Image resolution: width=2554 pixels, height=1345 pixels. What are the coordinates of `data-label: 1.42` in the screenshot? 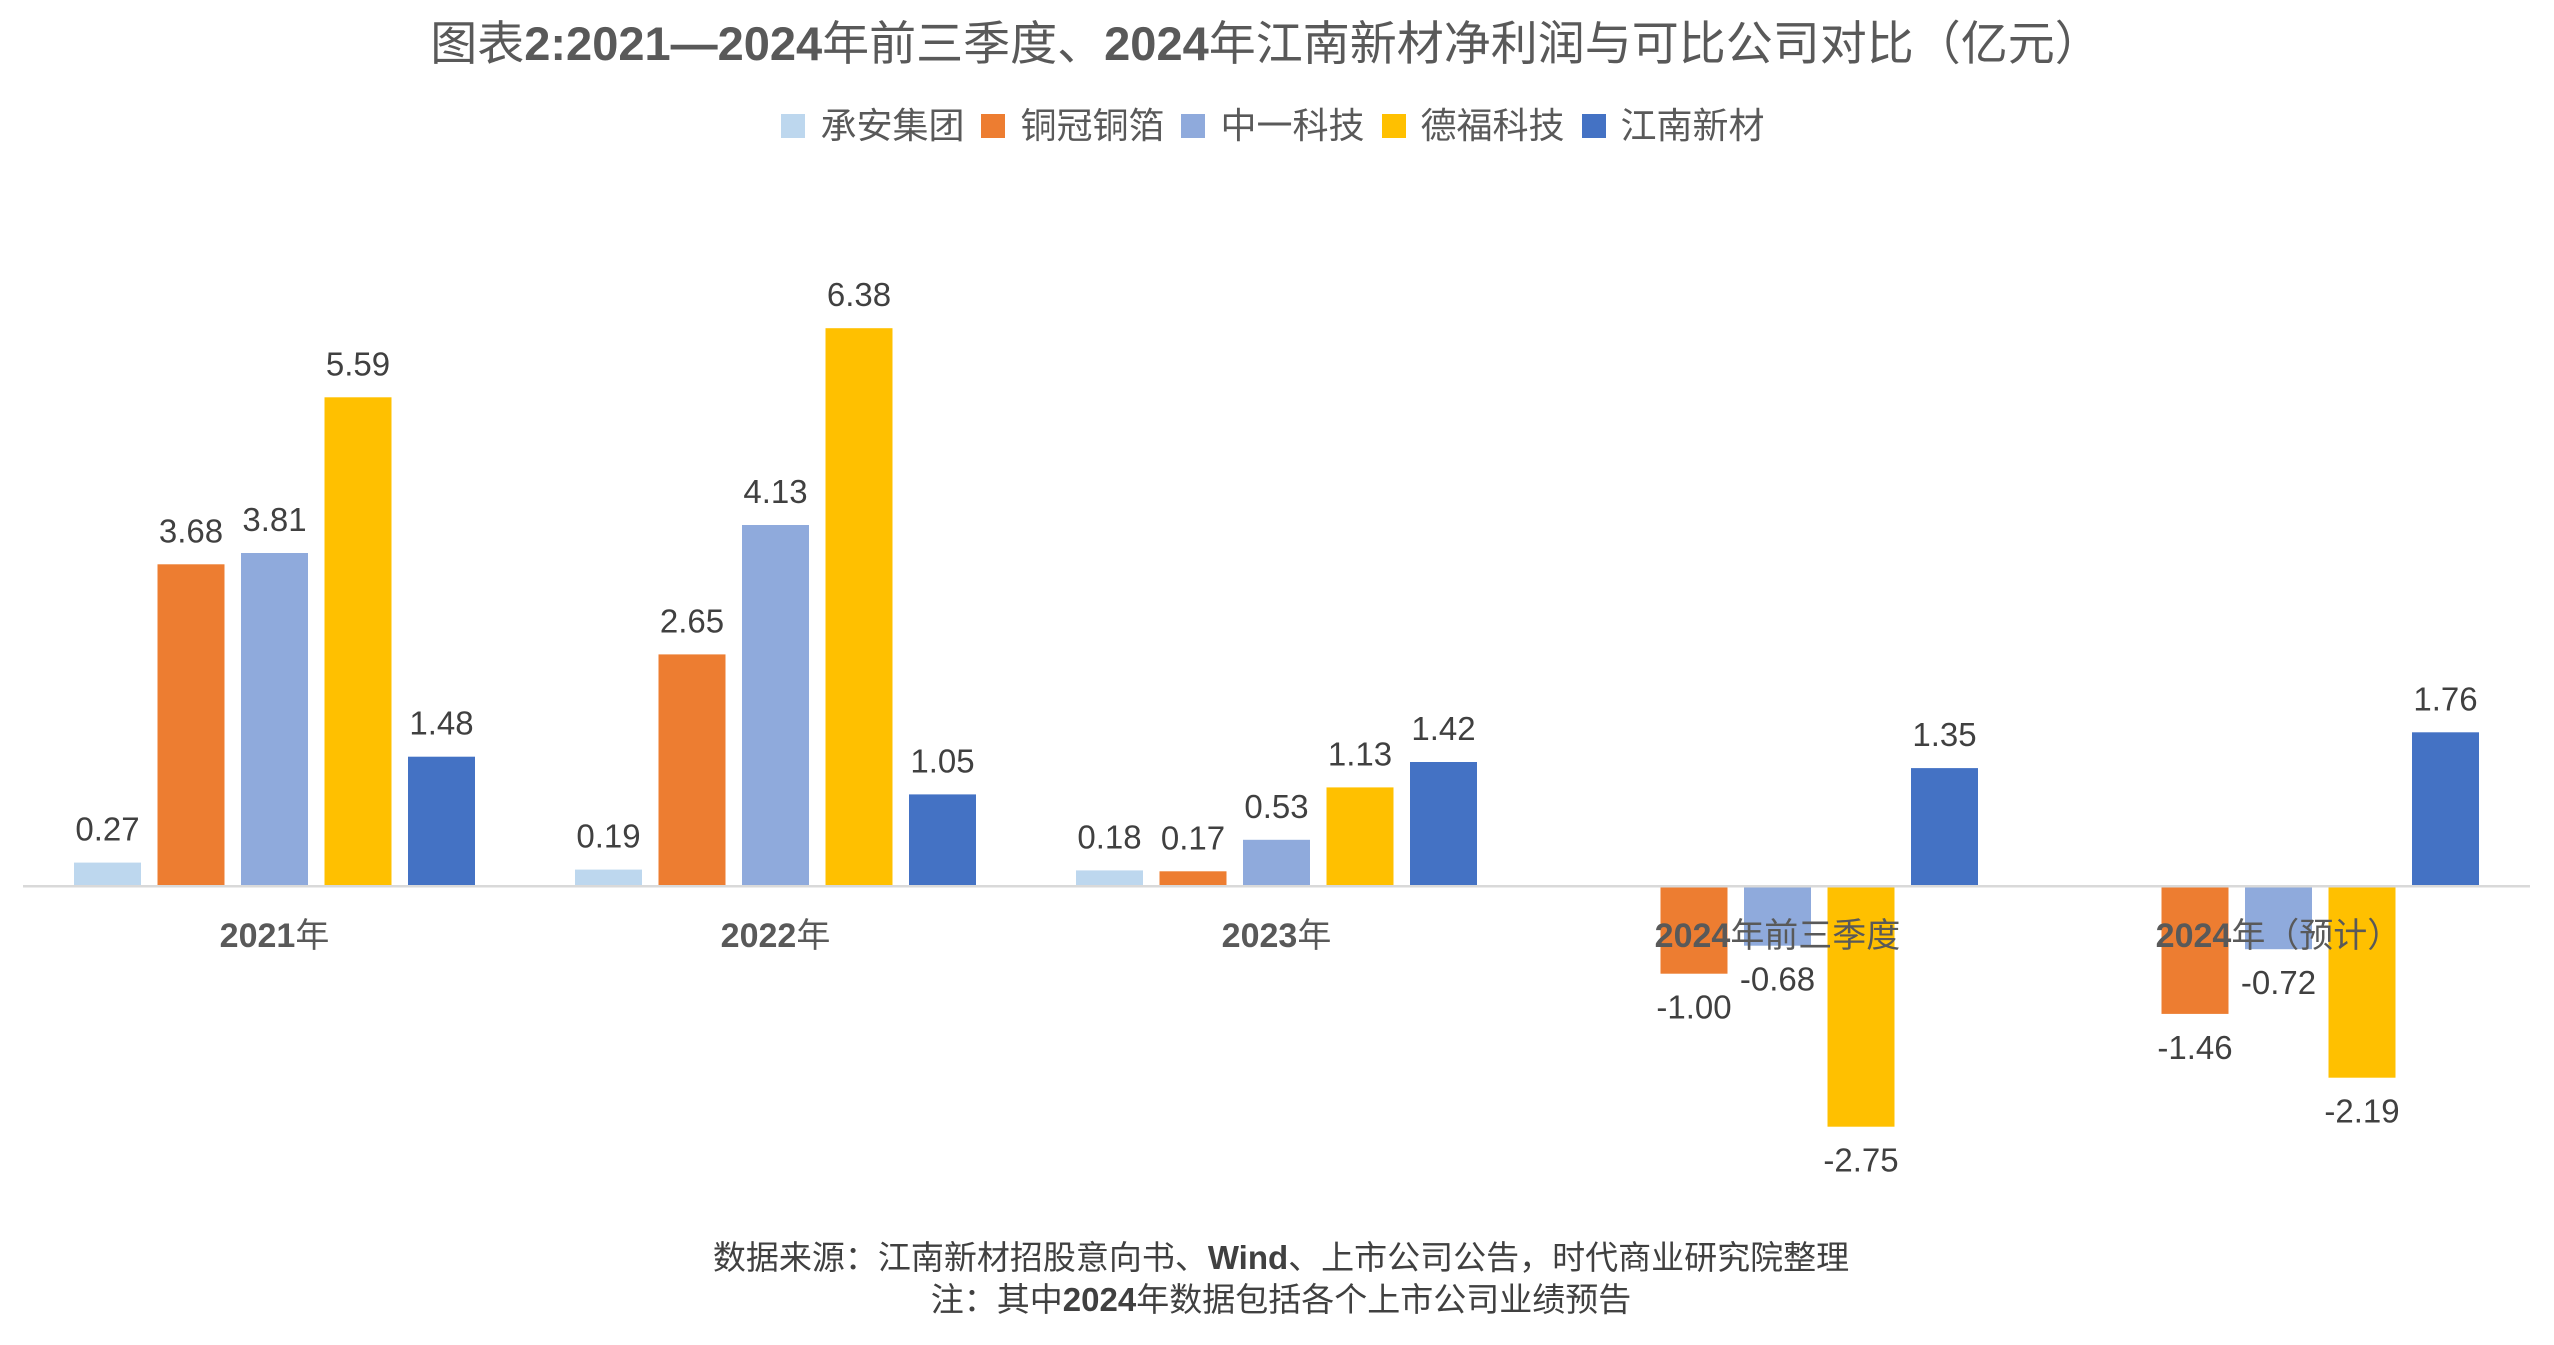 It's located at (1443, 728).